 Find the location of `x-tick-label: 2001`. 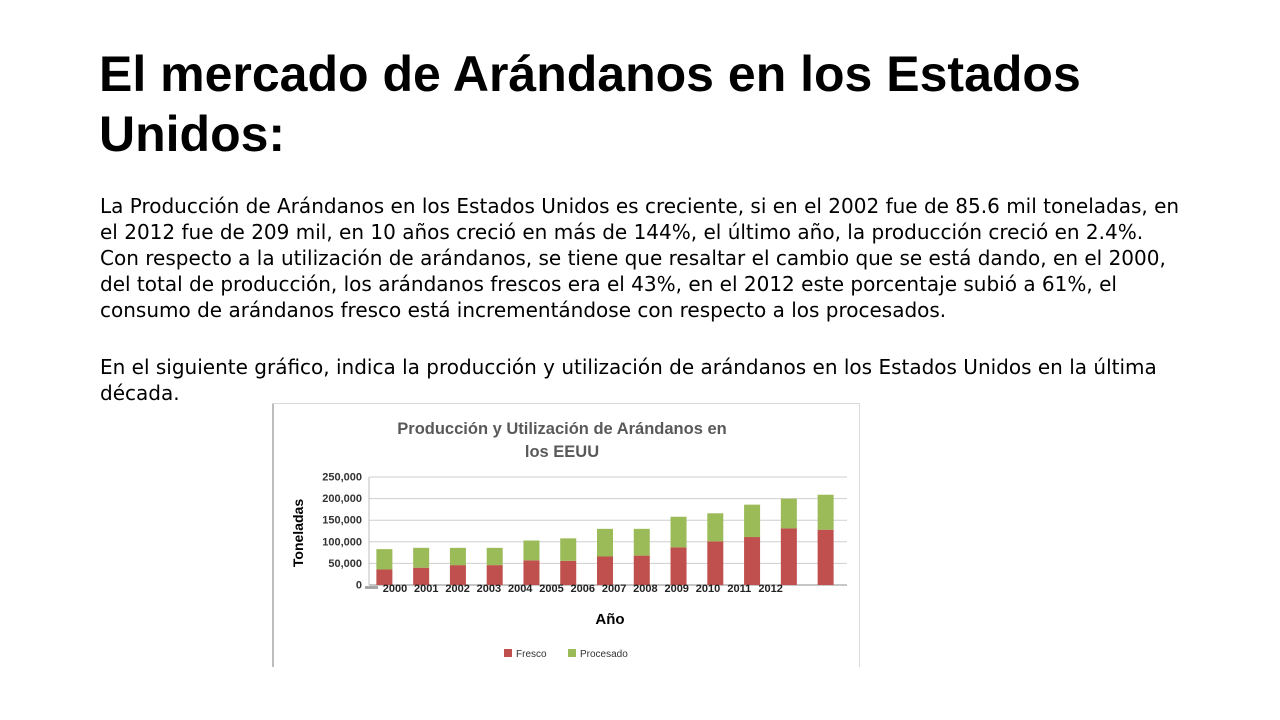

x-tick-label: 2001 is located at coordinates (426, 589).